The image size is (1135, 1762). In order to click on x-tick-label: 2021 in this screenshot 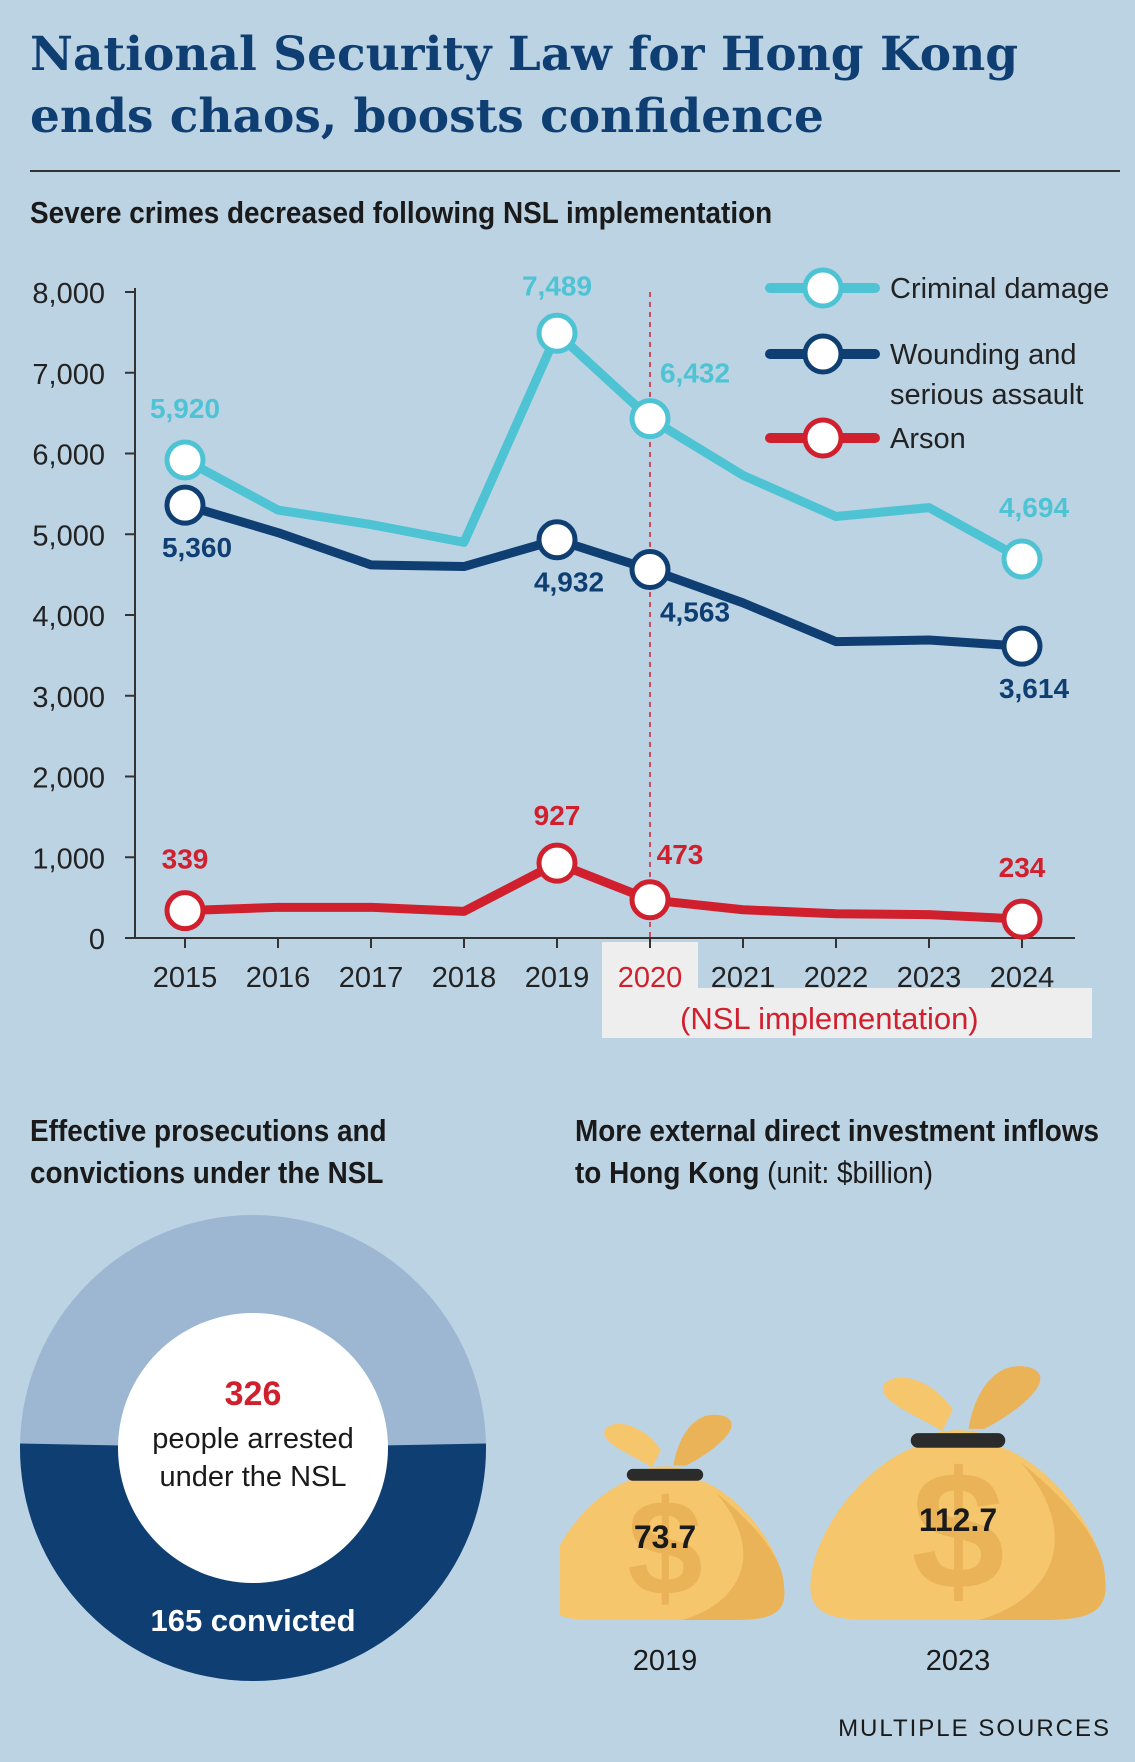, I will do `click(743, 978)`.